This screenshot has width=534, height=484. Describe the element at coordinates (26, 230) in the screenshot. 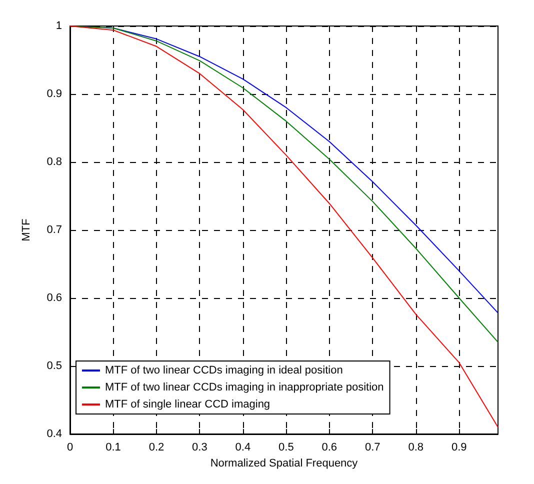

I see `y-axis-title: MTF` at that location.